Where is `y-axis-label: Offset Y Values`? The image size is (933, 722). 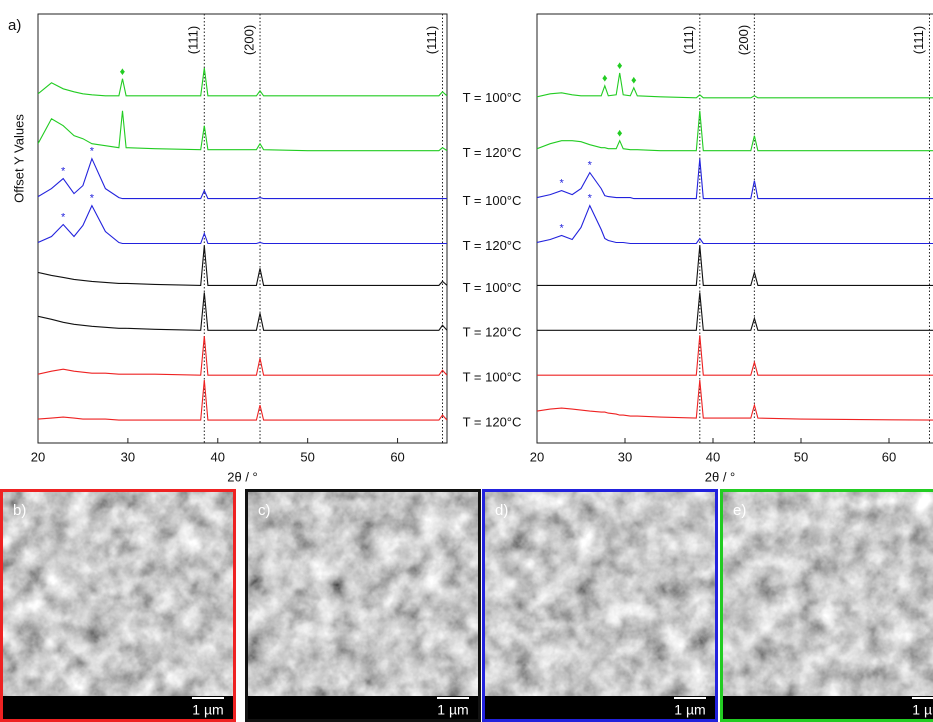
y-axis-label: Offset Y Values is located at coordinates (18, 158).